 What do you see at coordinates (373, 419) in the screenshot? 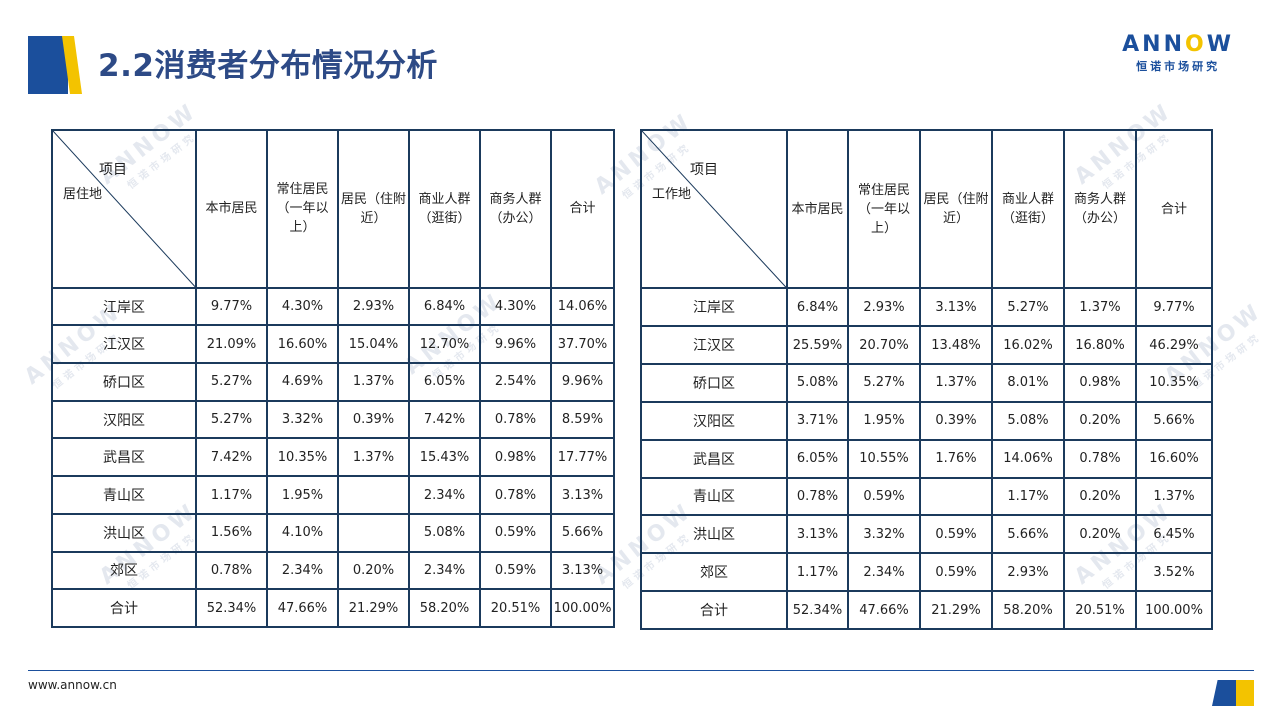
I see `percent-cell: 0.39%` at bounding box center [373, 419].